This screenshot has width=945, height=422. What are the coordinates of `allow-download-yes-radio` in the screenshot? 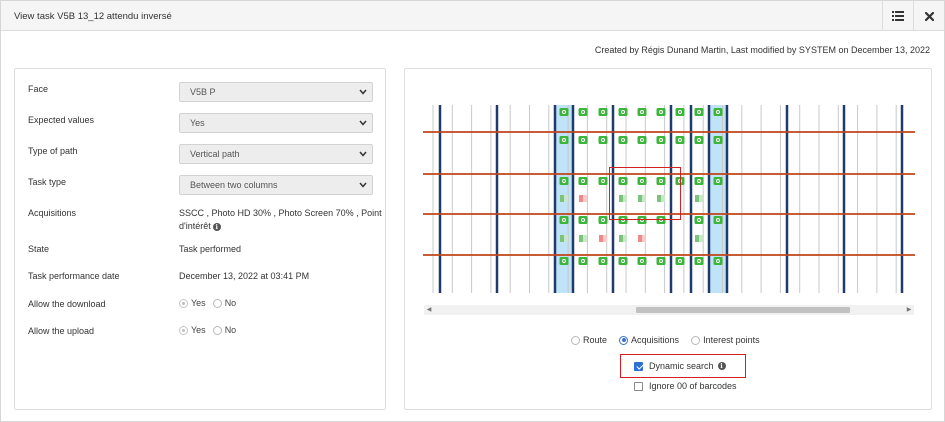 It's located at (183, 303).